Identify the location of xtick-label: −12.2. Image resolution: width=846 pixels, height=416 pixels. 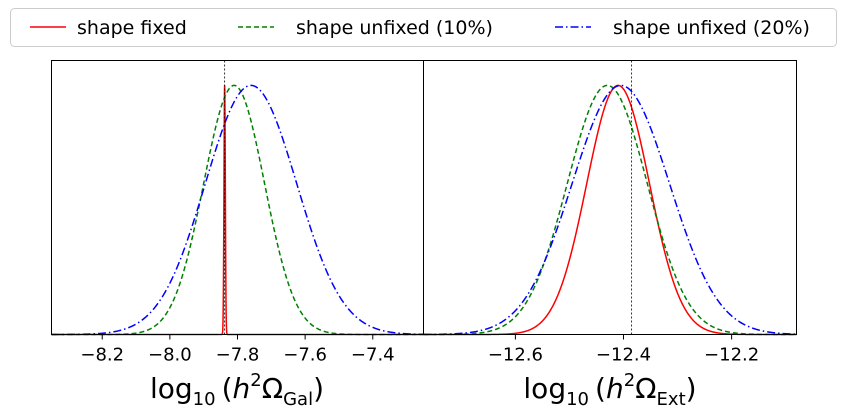
(731, 355).